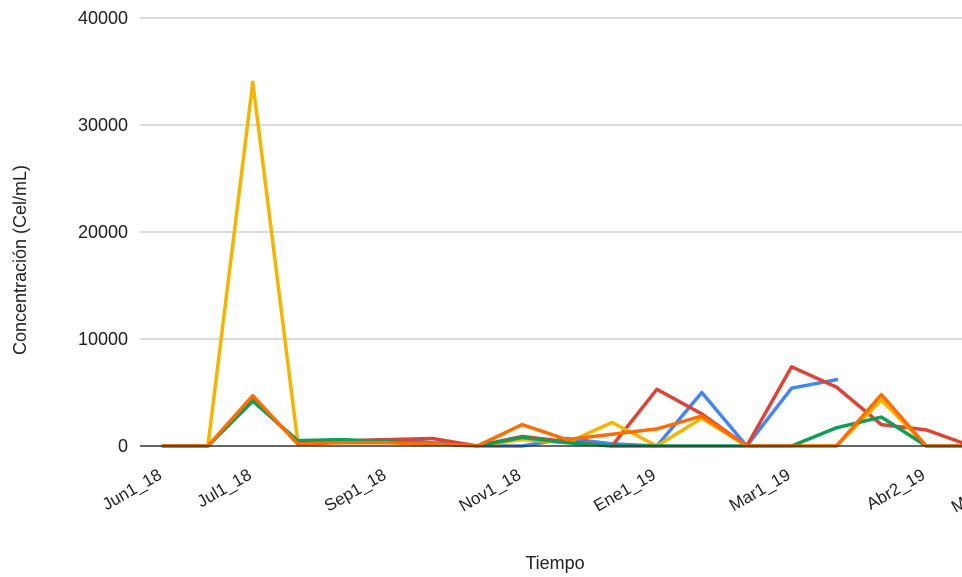 The image size is (962, 577). Describe the element at coordinates (624, 490) in the screenshot. I see `x-tick-label: Ene1_19` at that location.